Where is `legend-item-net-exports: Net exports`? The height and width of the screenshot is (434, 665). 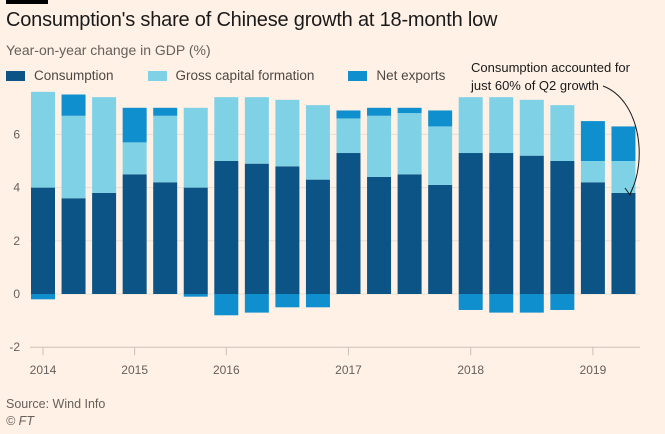 legend-item-net-exports: Net exports is located at coordinates (396, 75).